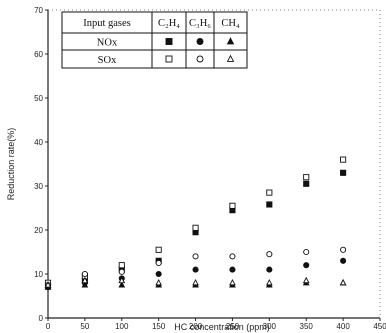 The image size is (386, 333). Describe the element at coordinates (270, 326) in the screenshot. I see `x-tick-label: 300` at that location.